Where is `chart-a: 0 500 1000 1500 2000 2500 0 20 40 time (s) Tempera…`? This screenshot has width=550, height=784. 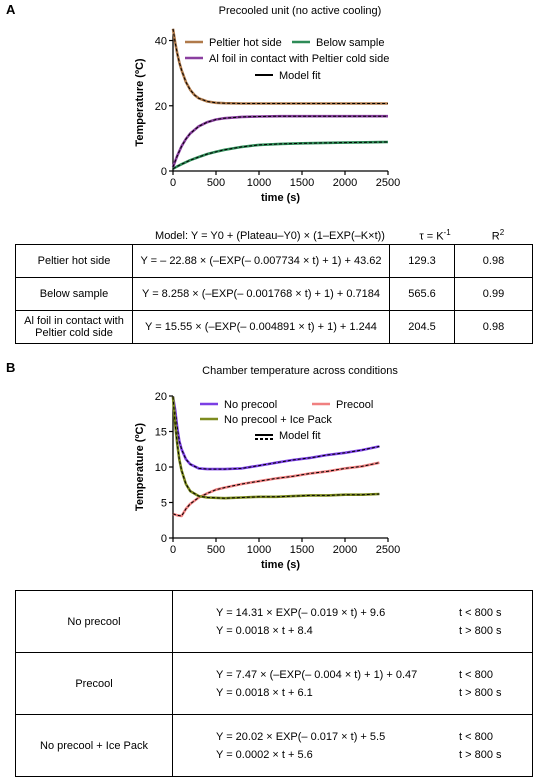
chart-a: 0 500 1000 1500 2000 2500 0 20 40 time (s) Tempera… is located at coordinates (267, 116).